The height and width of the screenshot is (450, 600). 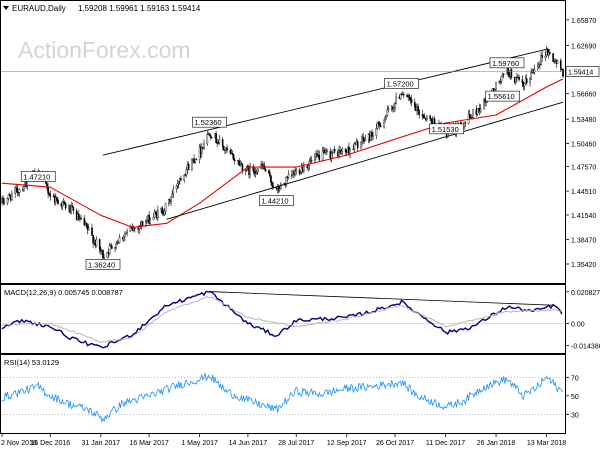 I want to click on price-tick-label: 1.38470, so click(x=583, y=241).